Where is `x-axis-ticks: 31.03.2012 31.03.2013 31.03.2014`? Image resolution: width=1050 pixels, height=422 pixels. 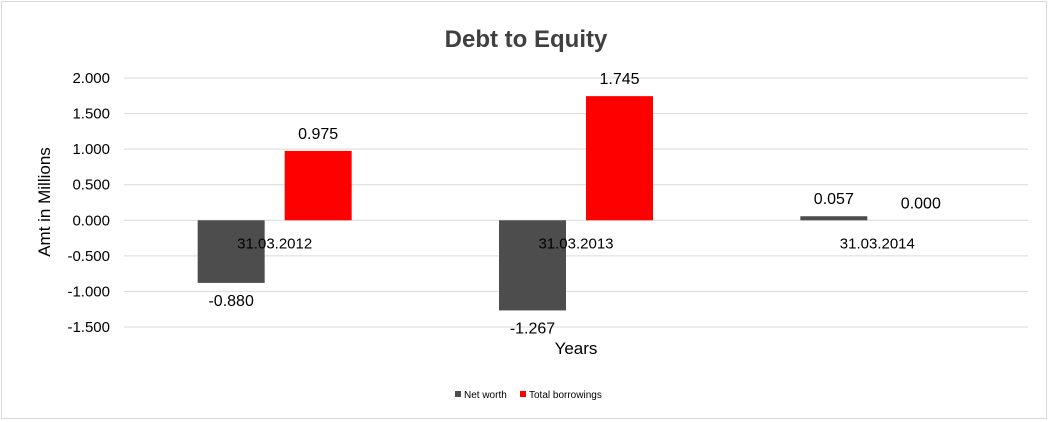 x-axis-ticks: 31.03.2012 31.03.2013 31.03.2014 is located at coordinates (576, 243).